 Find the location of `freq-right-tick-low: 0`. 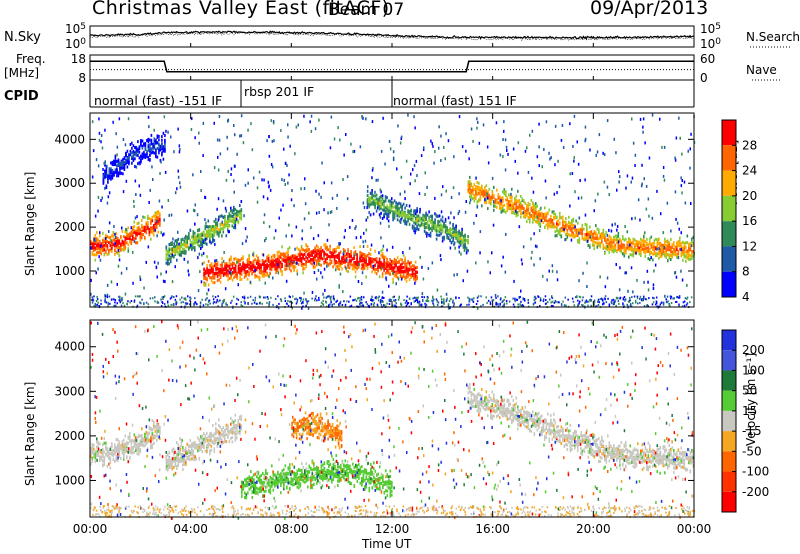

freq-right-tick-low: 0 is located at coordinates (704, 78).